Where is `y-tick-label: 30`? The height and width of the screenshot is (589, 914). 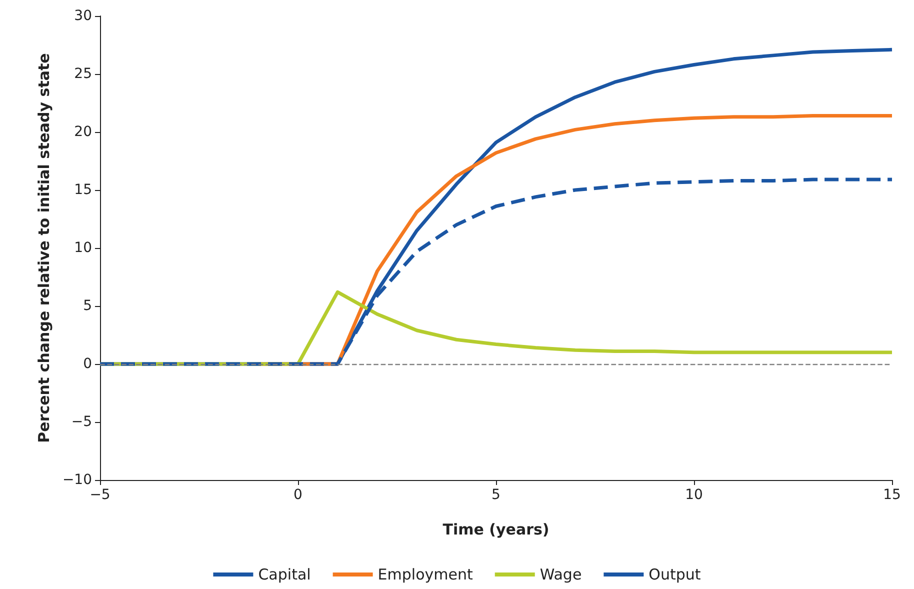 y-tick-label: 30 is located at coordinates (83, 16).